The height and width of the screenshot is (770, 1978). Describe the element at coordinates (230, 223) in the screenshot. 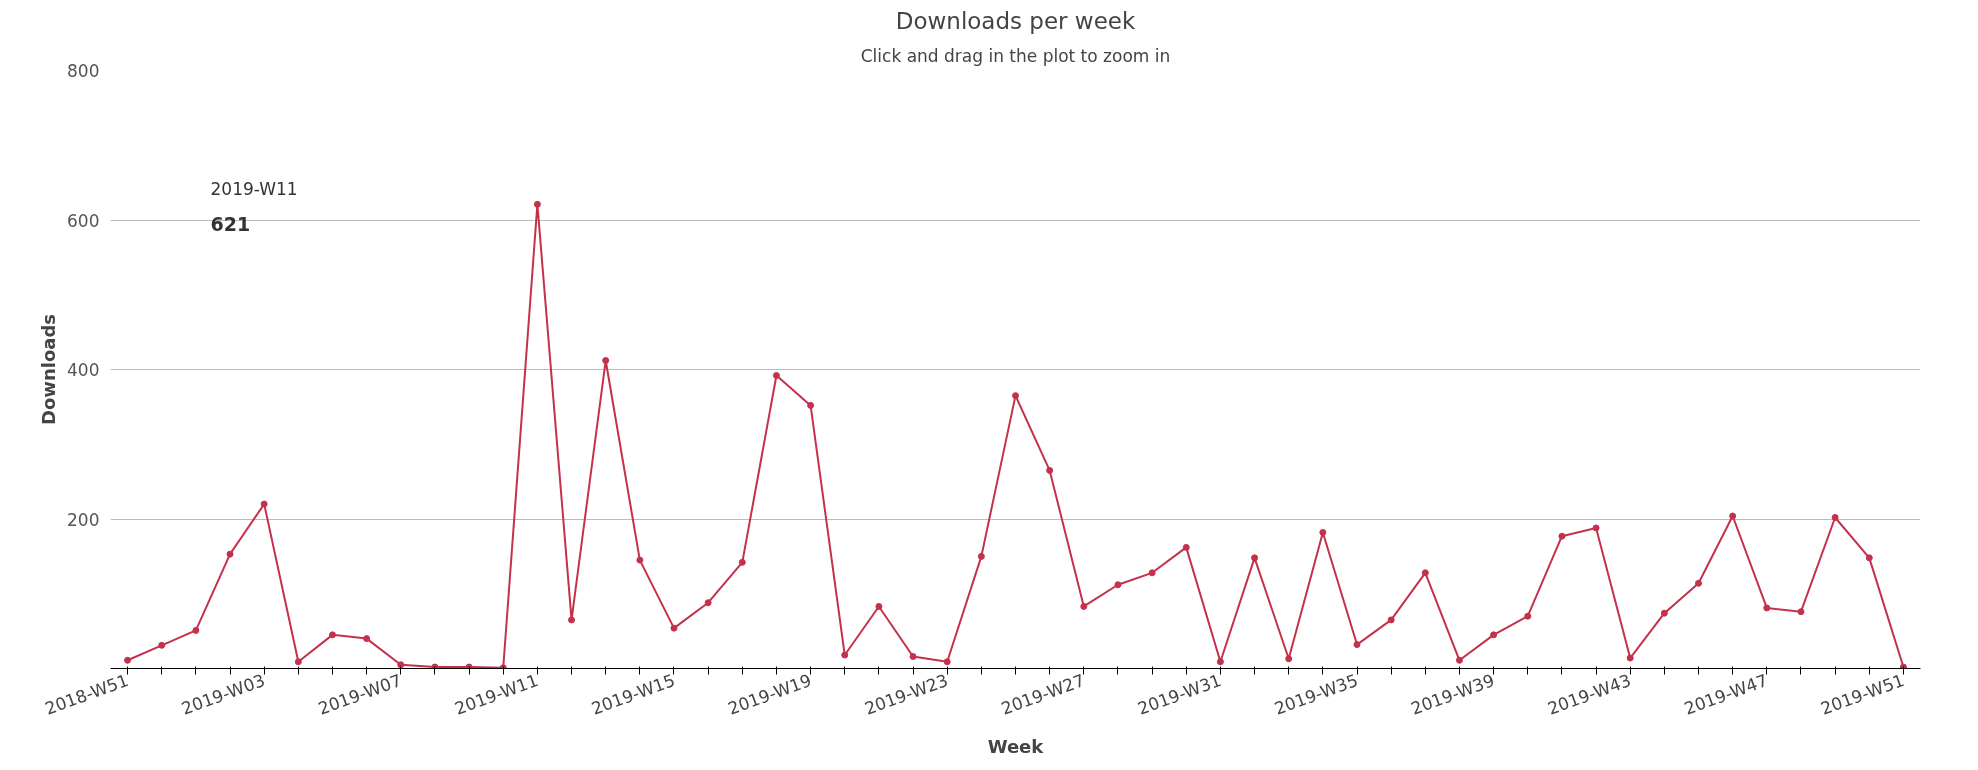

I see `annotation: 621` at that location.